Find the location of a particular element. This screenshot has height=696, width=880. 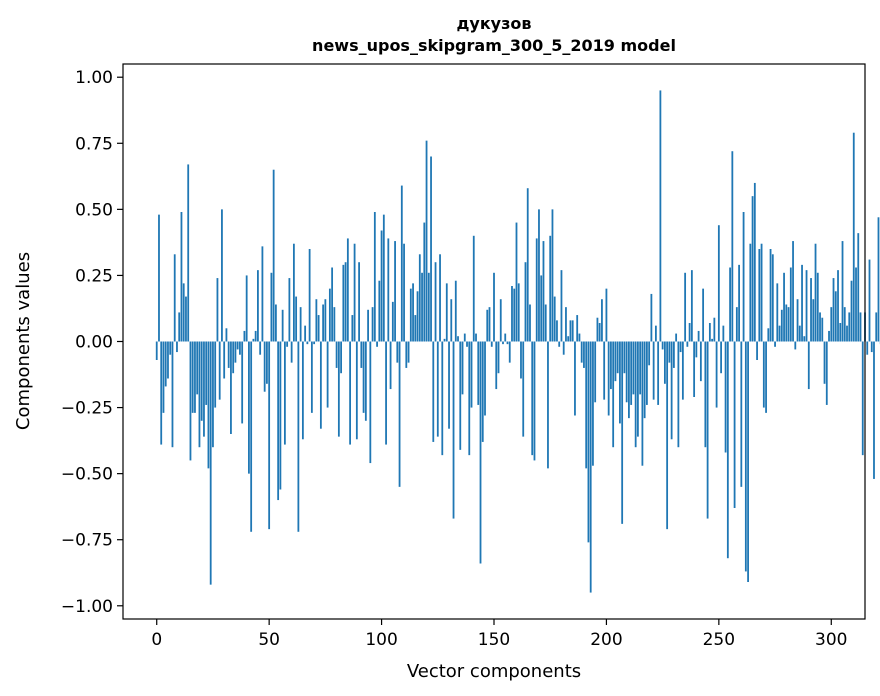

x-tick-label: 0 is located at coordinates (156, 640).